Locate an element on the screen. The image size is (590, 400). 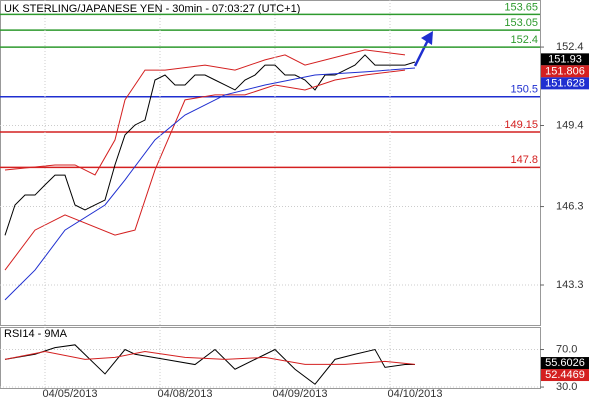
x-tick-label: 04/10/2013 is located at coordinates (414, 394).